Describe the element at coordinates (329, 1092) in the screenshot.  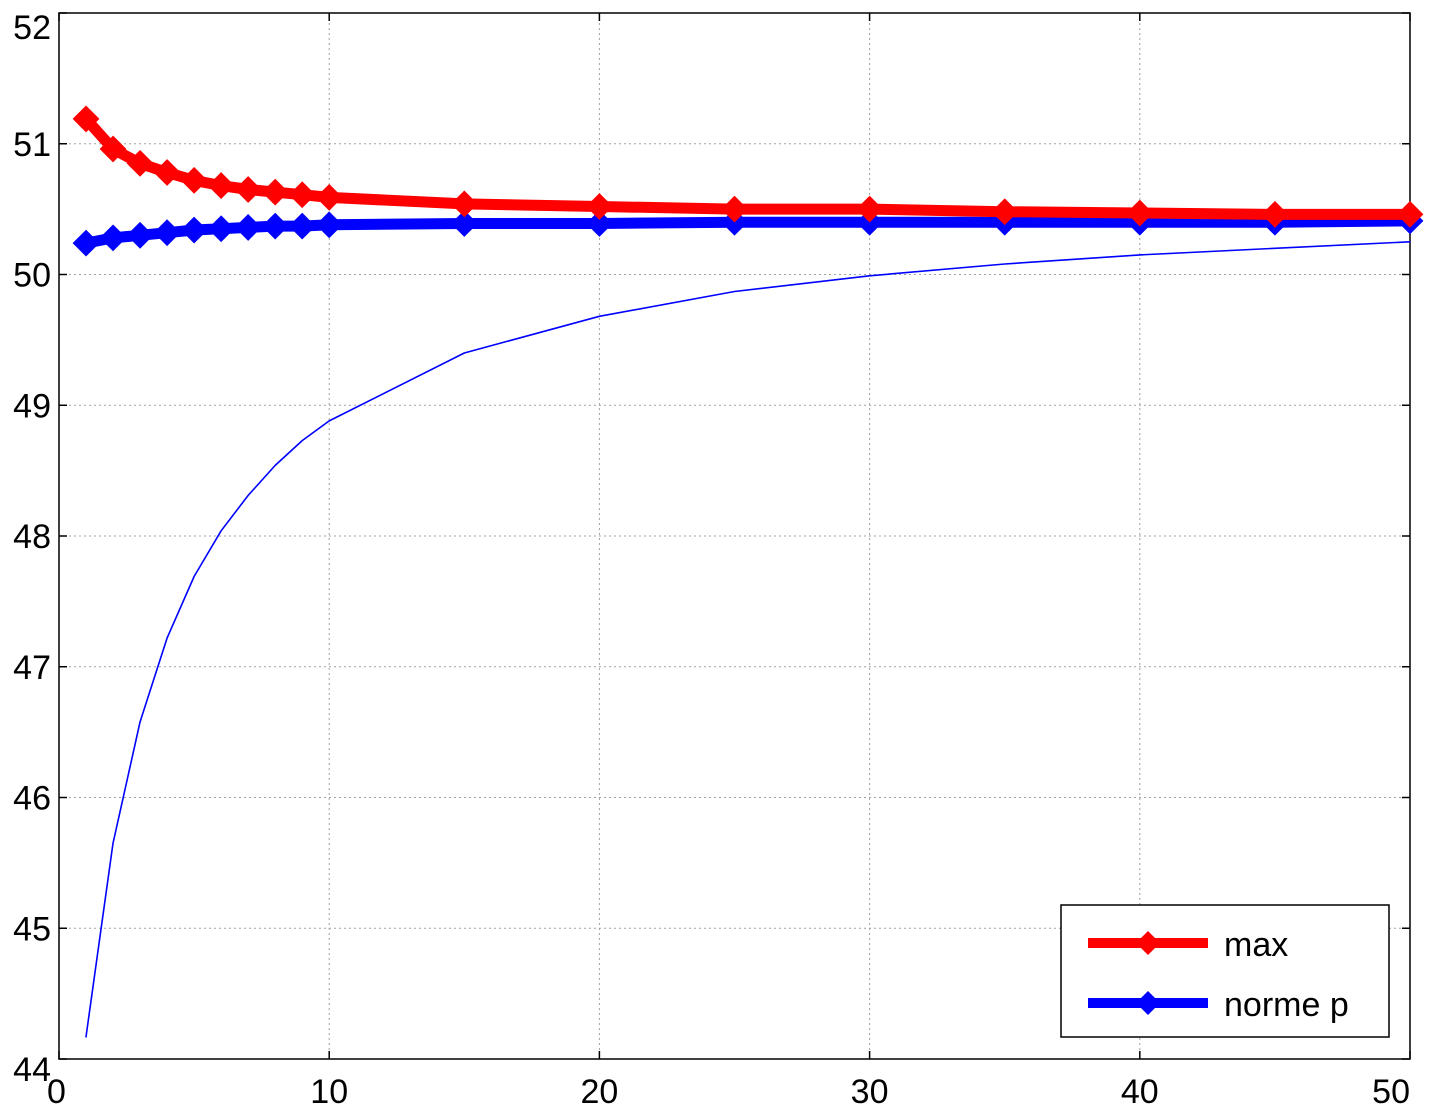
I see `x-tick-label: 10` at that location.